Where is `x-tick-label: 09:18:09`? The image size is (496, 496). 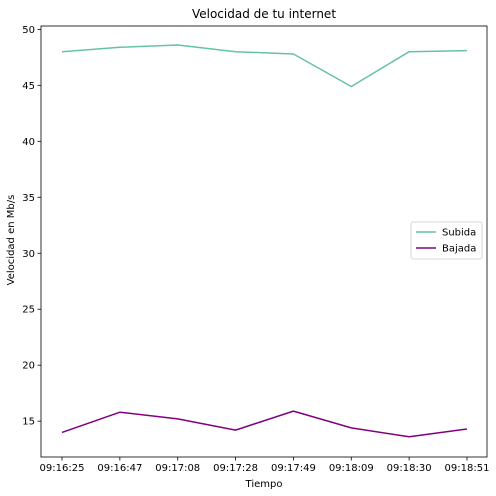 x-tick-label: 09:18:09 is located at coordinates (351, 468).